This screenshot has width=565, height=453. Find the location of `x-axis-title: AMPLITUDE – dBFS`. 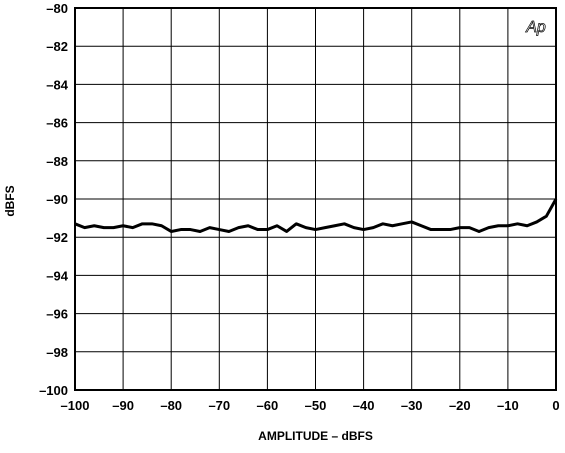

x-axis-title: AMPLITUDE – dBFS is located at coordinates (315, 436).